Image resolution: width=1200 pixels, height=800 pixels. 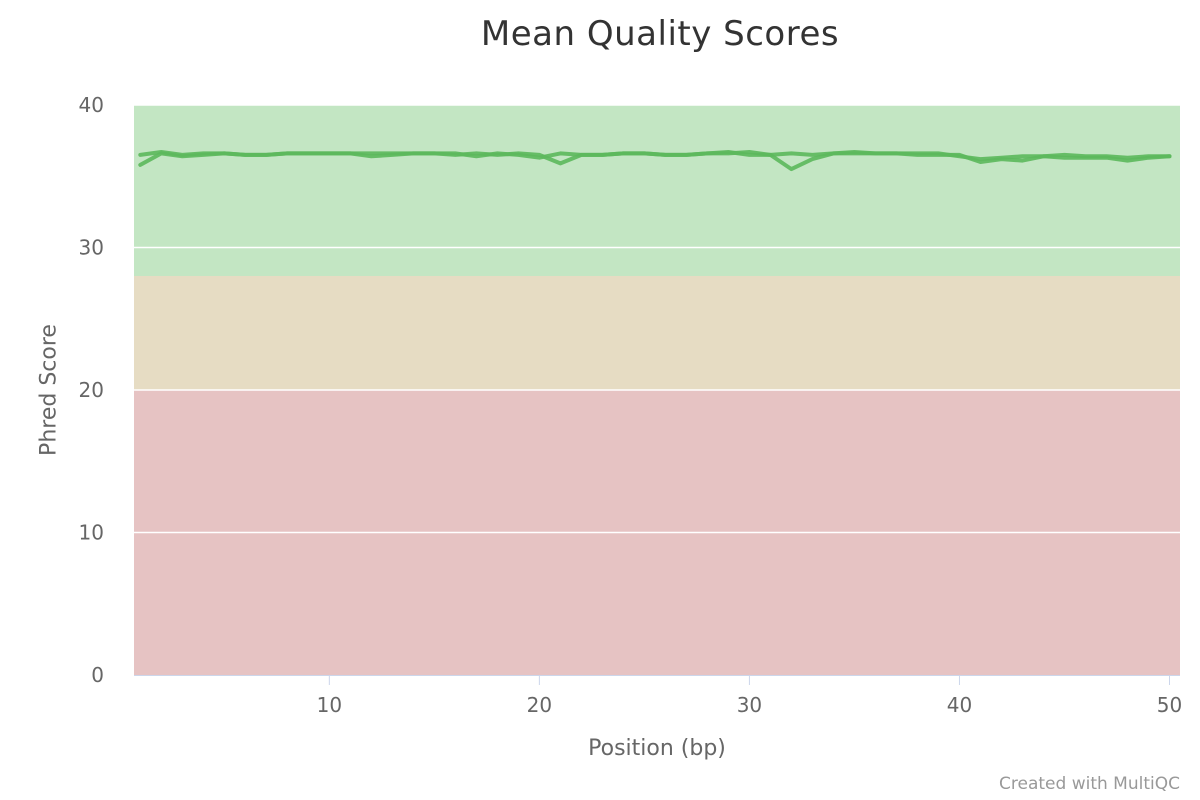 I want to click on x-tick-label-50: 50, so click(x=1169, y=705).